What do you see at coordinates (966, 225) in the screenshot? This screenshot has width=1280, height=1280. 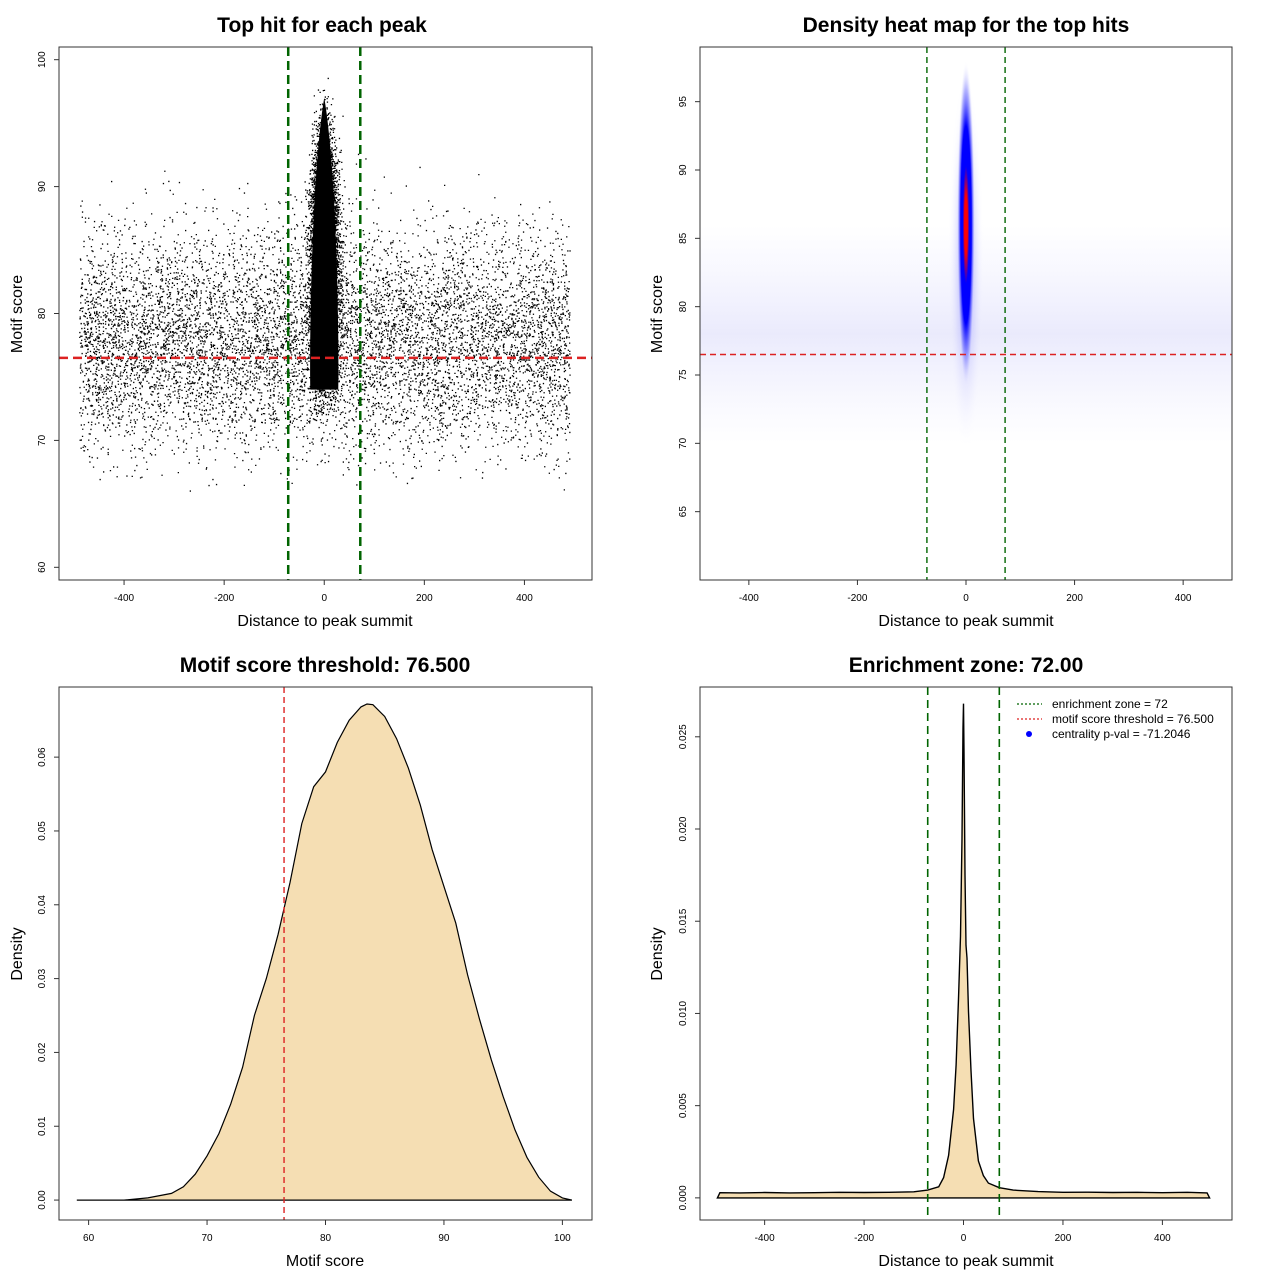 I see `heatmap-hotspot` at bounding box center [966, 225].